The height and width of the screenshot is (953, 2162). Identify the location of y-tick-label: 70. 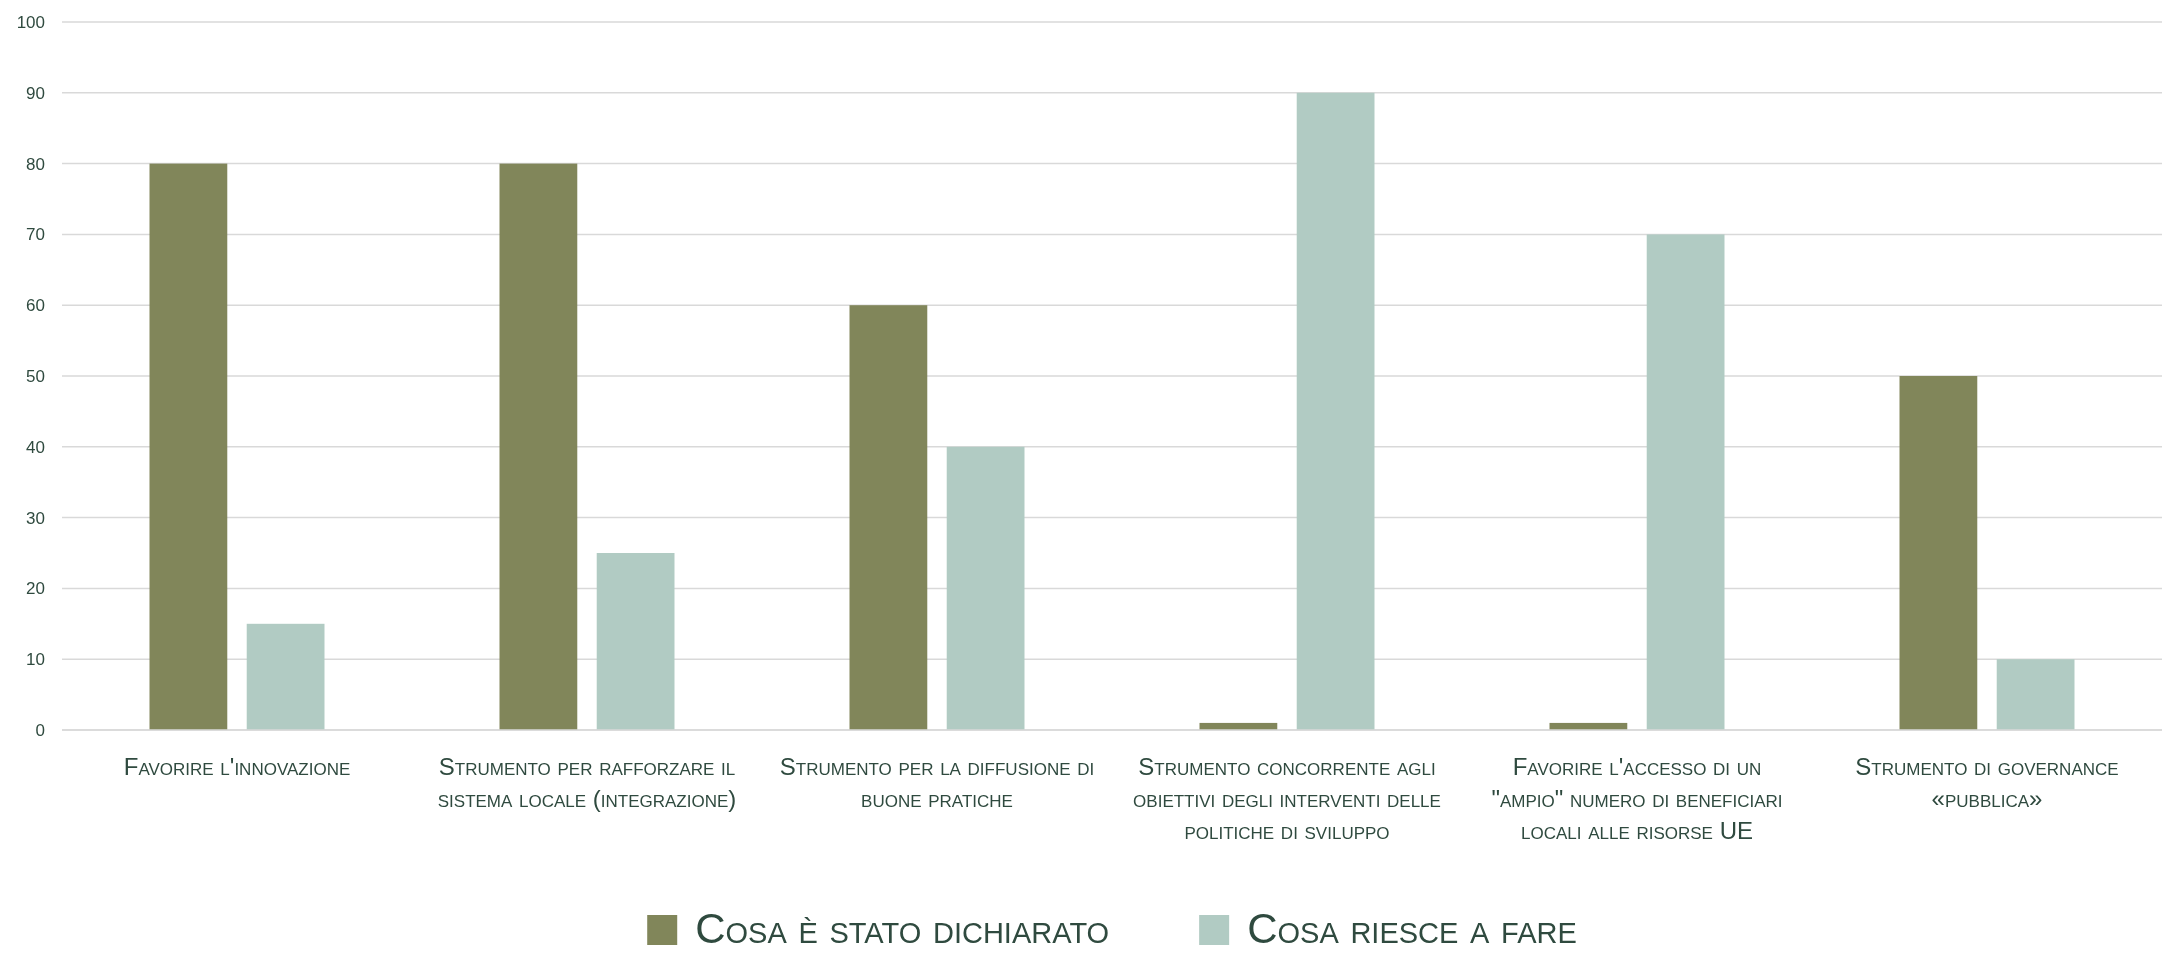
(35, 235).